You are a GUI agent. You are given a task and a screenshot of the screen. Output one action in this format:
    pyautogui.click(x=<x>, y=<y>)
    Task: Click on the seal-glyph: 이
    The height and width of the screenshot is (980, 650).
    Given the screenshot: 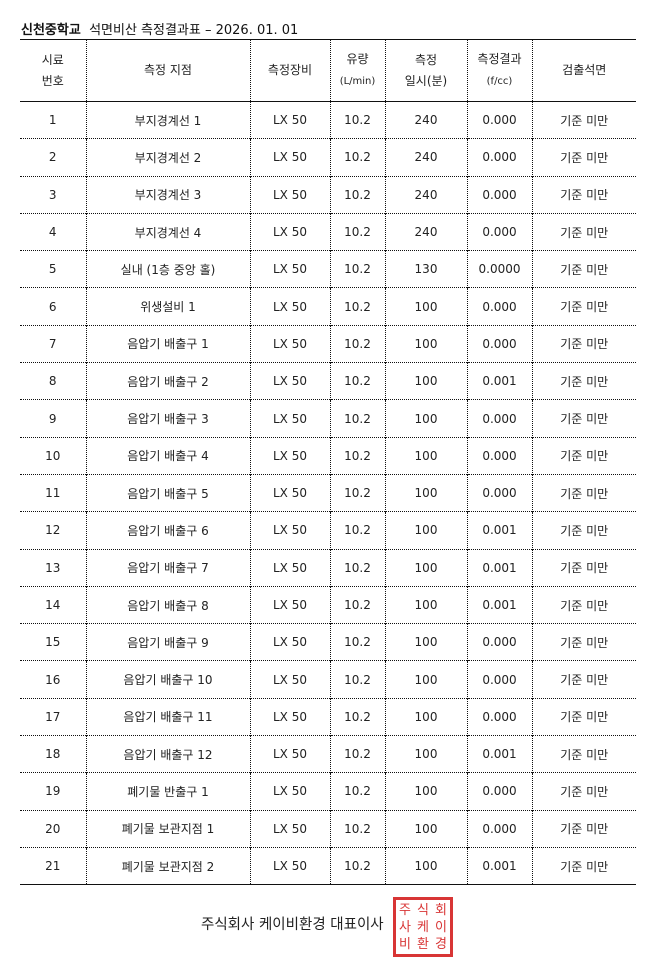 What is the action you would take?
    pyautogui.click(x=441, y=927)
    